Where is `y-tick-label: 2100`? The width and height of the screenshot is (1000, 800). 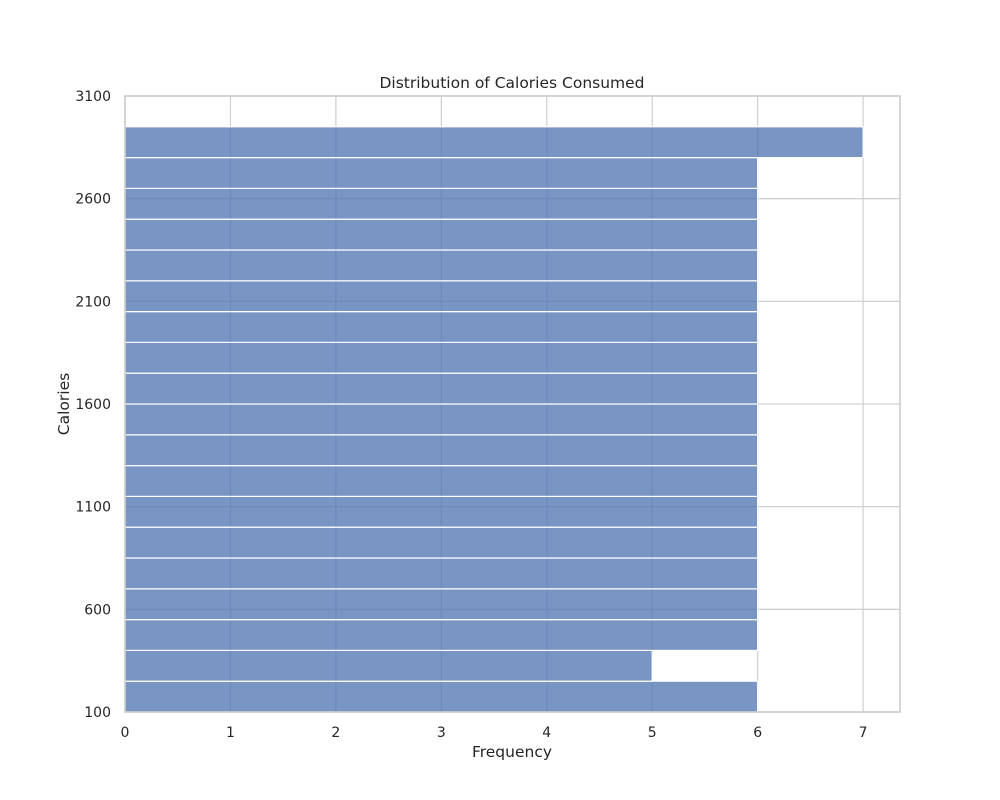
y-tick-label: 2100 is located at coordinates (93, 302).